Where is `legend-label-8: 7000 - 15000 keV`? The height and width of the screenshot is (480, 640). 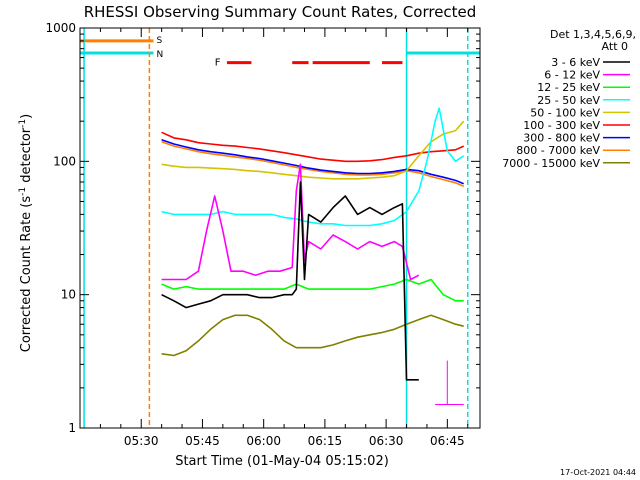
legend-label-8: 7000 - 15000 keV is located at coordinates (551, 163).